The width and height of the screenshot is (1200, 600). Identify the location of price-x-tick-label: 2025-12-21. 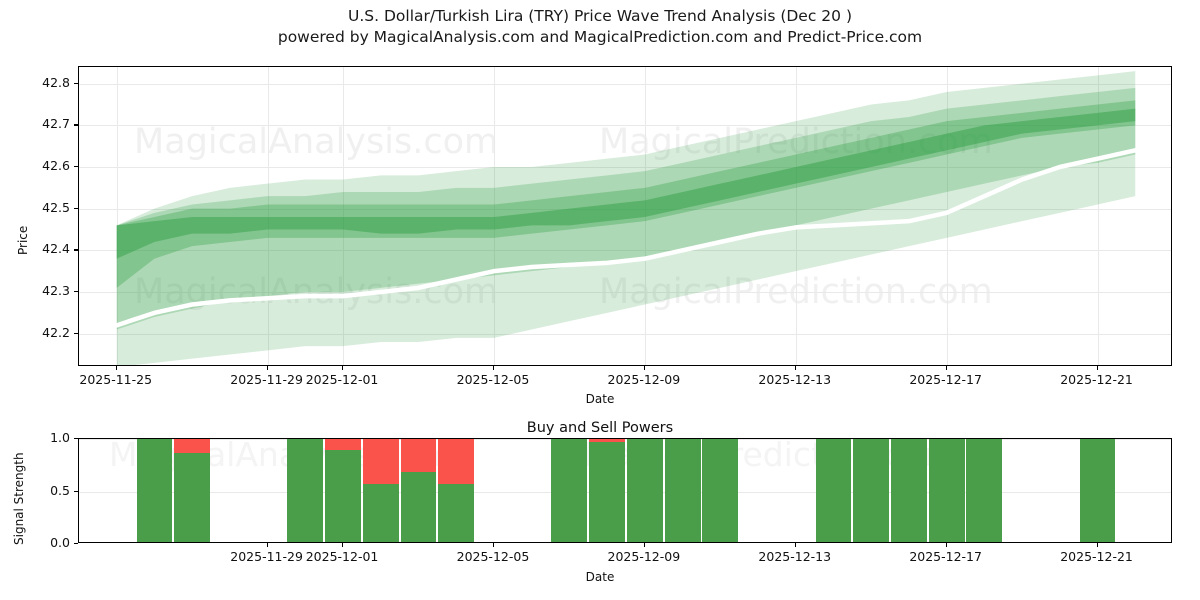
(1096, 379).